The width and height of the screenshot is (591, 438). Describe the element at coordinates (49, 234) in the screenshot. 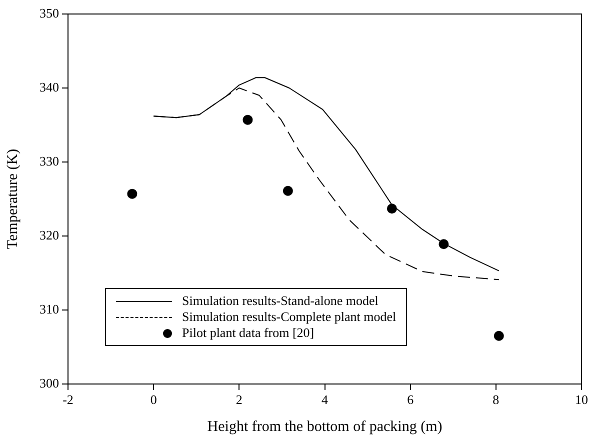

I see `y-tick-label: 320` at that location.